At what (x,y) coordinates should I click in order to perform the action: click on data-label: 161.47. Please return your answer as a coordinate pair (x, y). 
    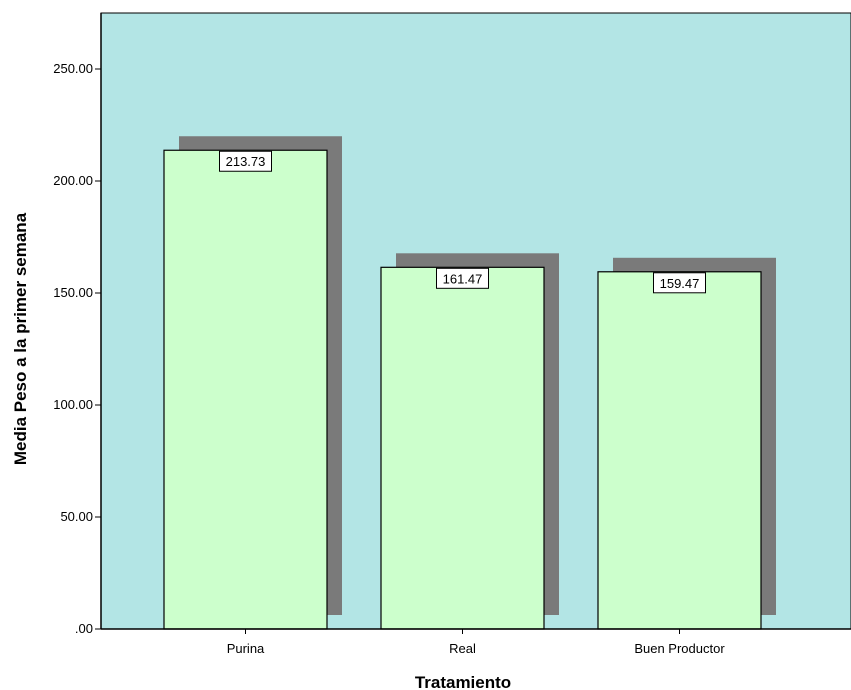
    Looking at the image, I should click on (463, 278).